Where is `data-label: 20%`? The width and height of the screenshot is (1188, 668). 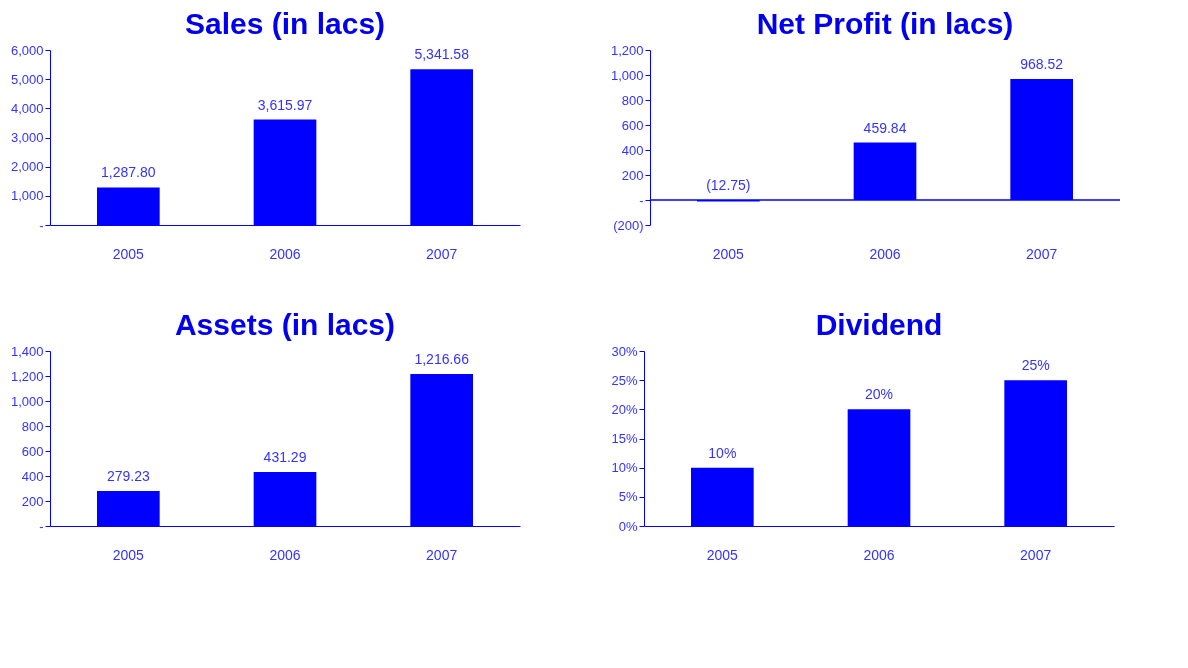
data-label: 20% is located at coordinates (879, 394).